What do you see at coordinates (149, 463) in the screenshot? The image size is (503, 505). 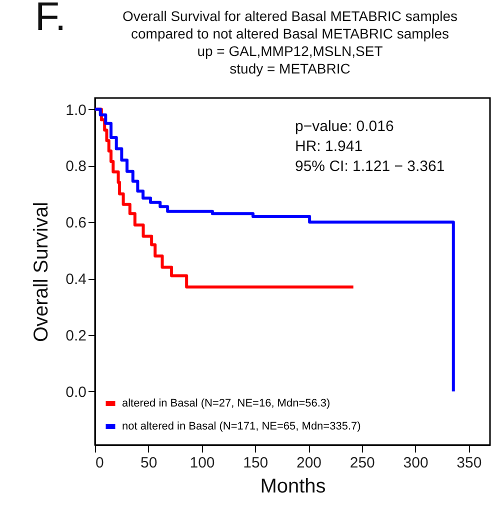 I see `x-tick-label: 50` at bounding box center [149, 463].